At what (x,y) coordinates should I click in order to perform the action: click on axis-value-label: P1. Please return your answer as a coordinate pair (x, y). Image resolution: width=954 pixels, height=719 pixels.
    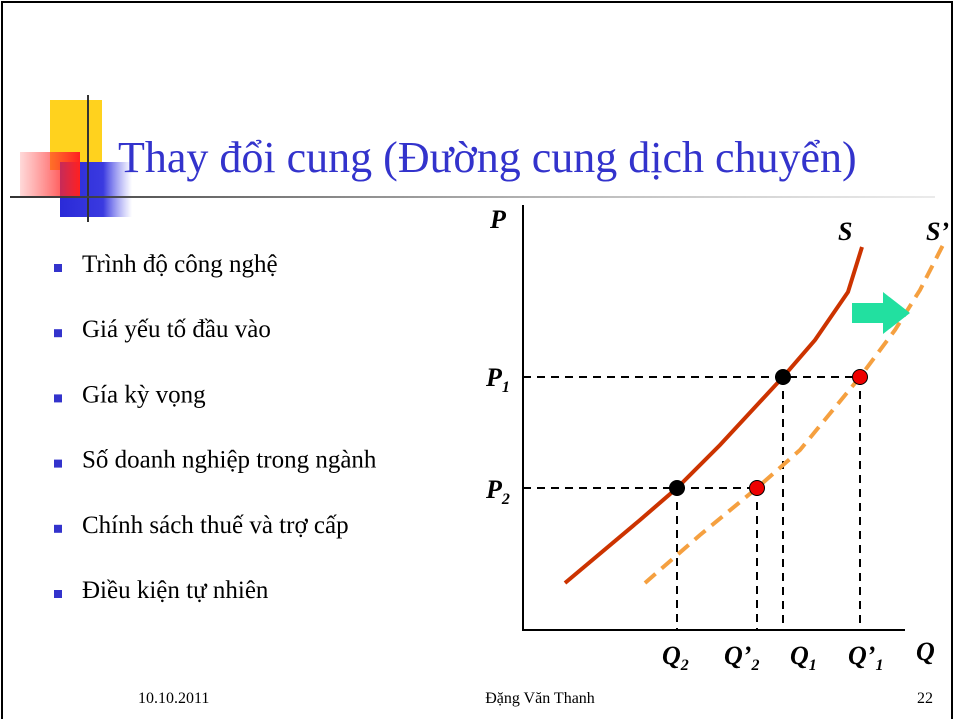
    Looking at the image, I should click on (497, 379).